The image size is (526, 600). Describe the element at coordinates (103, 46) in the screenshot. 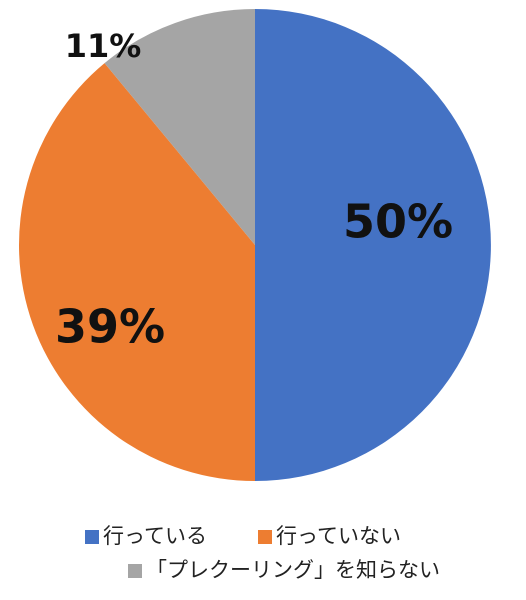

I see `data-label: 11%` at that location.